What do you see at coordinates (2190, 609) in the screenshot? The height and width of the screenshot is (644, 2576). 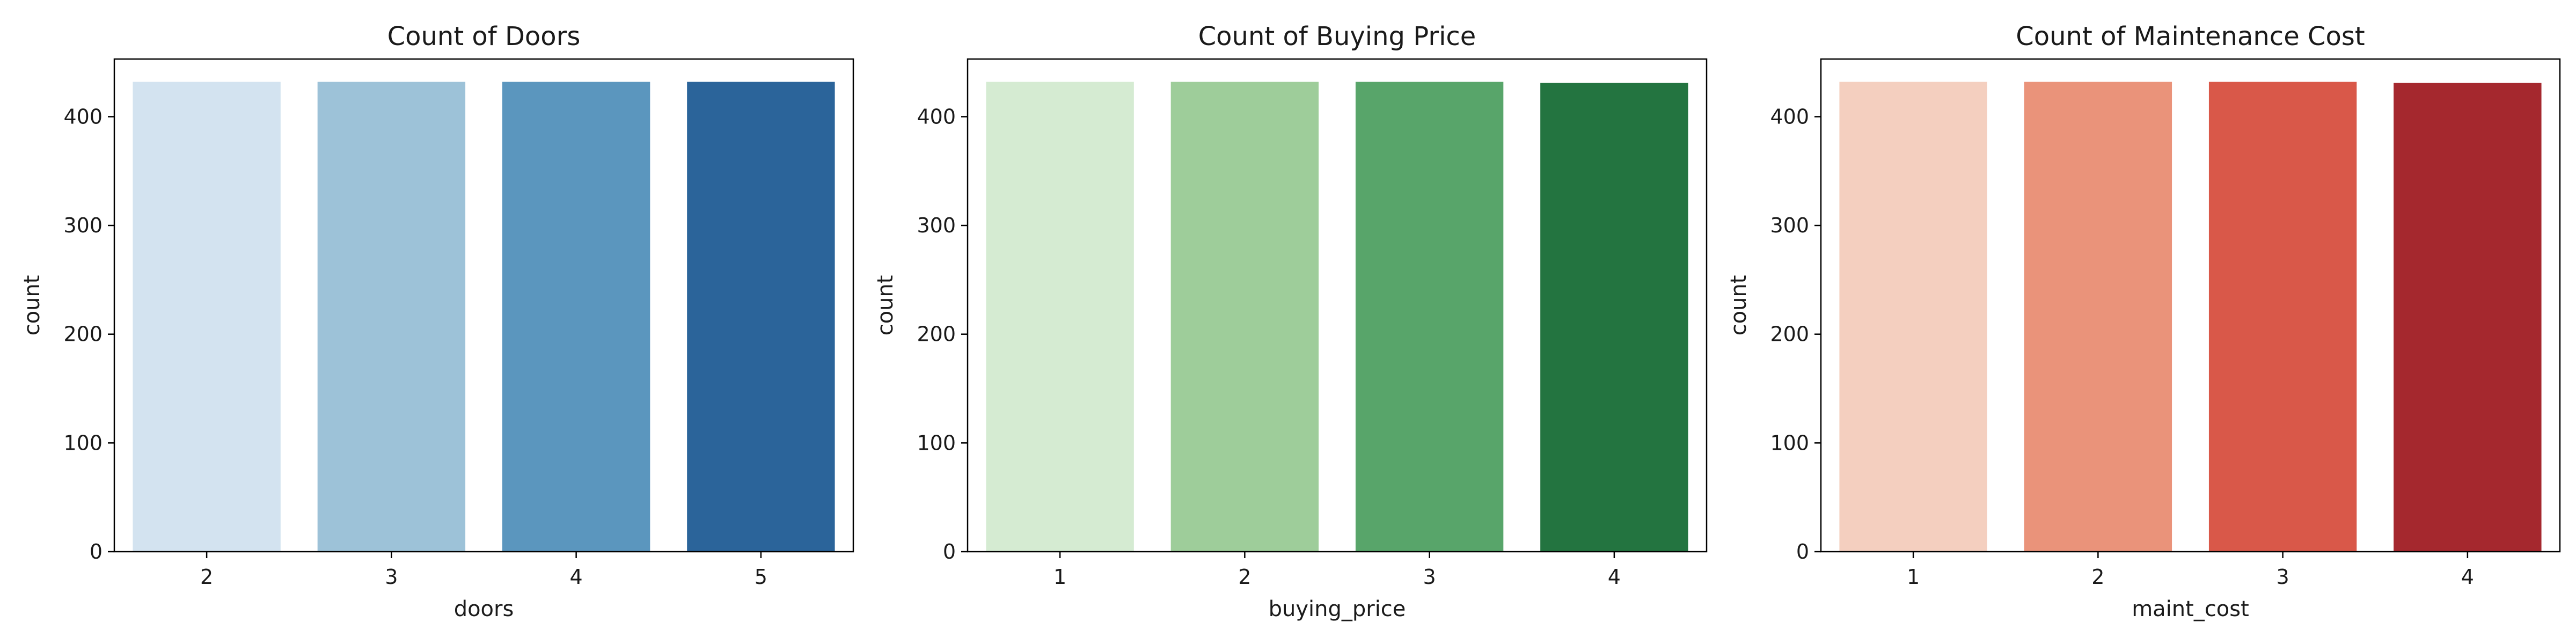 I see `x-axis-label: maint_cost` at bounding box center [2190, 609].